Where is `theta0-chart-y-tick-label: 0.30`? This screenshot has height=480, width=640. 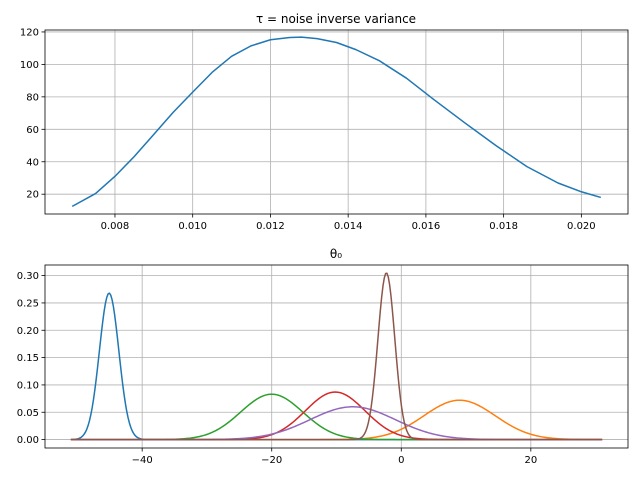 theta0-chart-y-tick-label: 0.30 is located at coordinates (28, 276).